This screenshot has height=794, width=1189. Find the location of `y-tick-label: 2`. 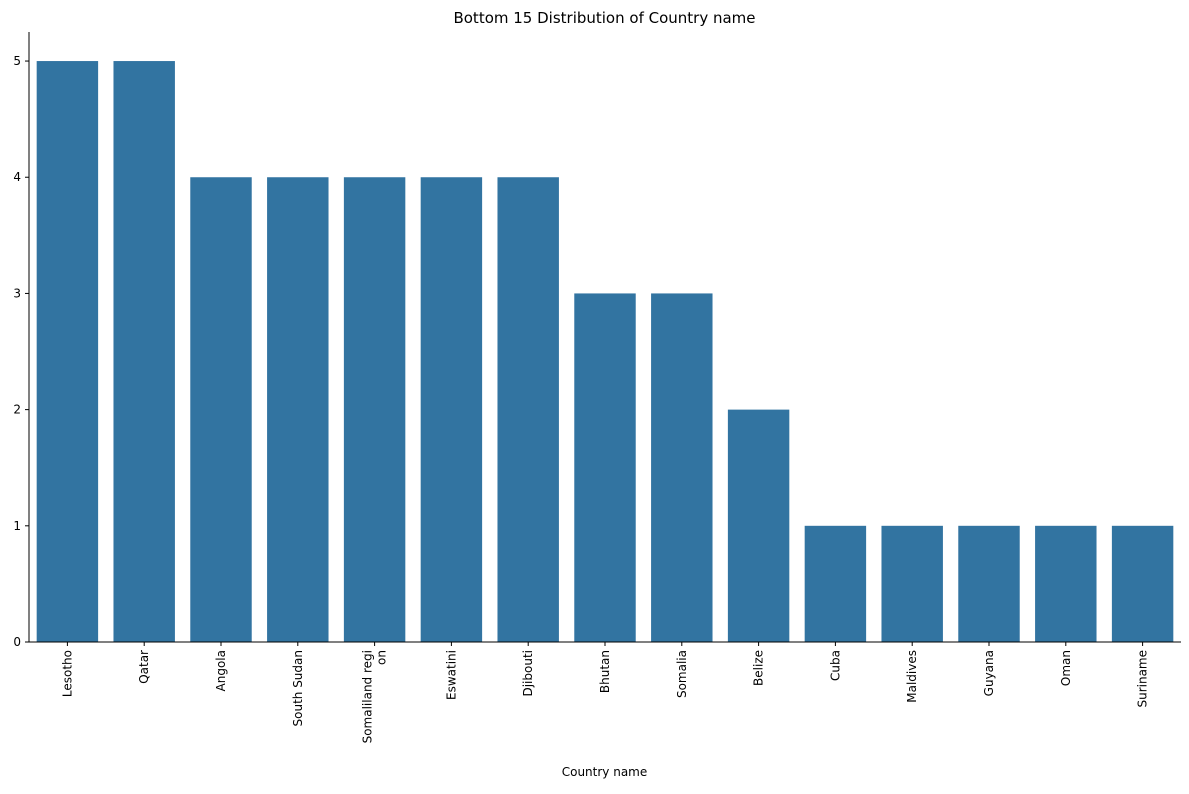

y-tick-label: 2 is located at coordinates (17, 410).